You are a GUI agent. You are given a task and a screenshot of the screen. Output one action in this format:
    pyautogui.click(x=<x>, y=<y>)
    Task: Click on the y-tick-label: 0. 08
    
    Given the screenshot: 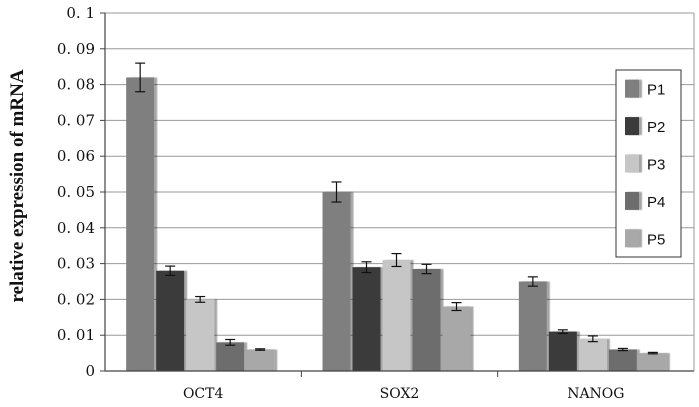 What is the action you would take?
    pyautogui.click(x=76, y=85)
    